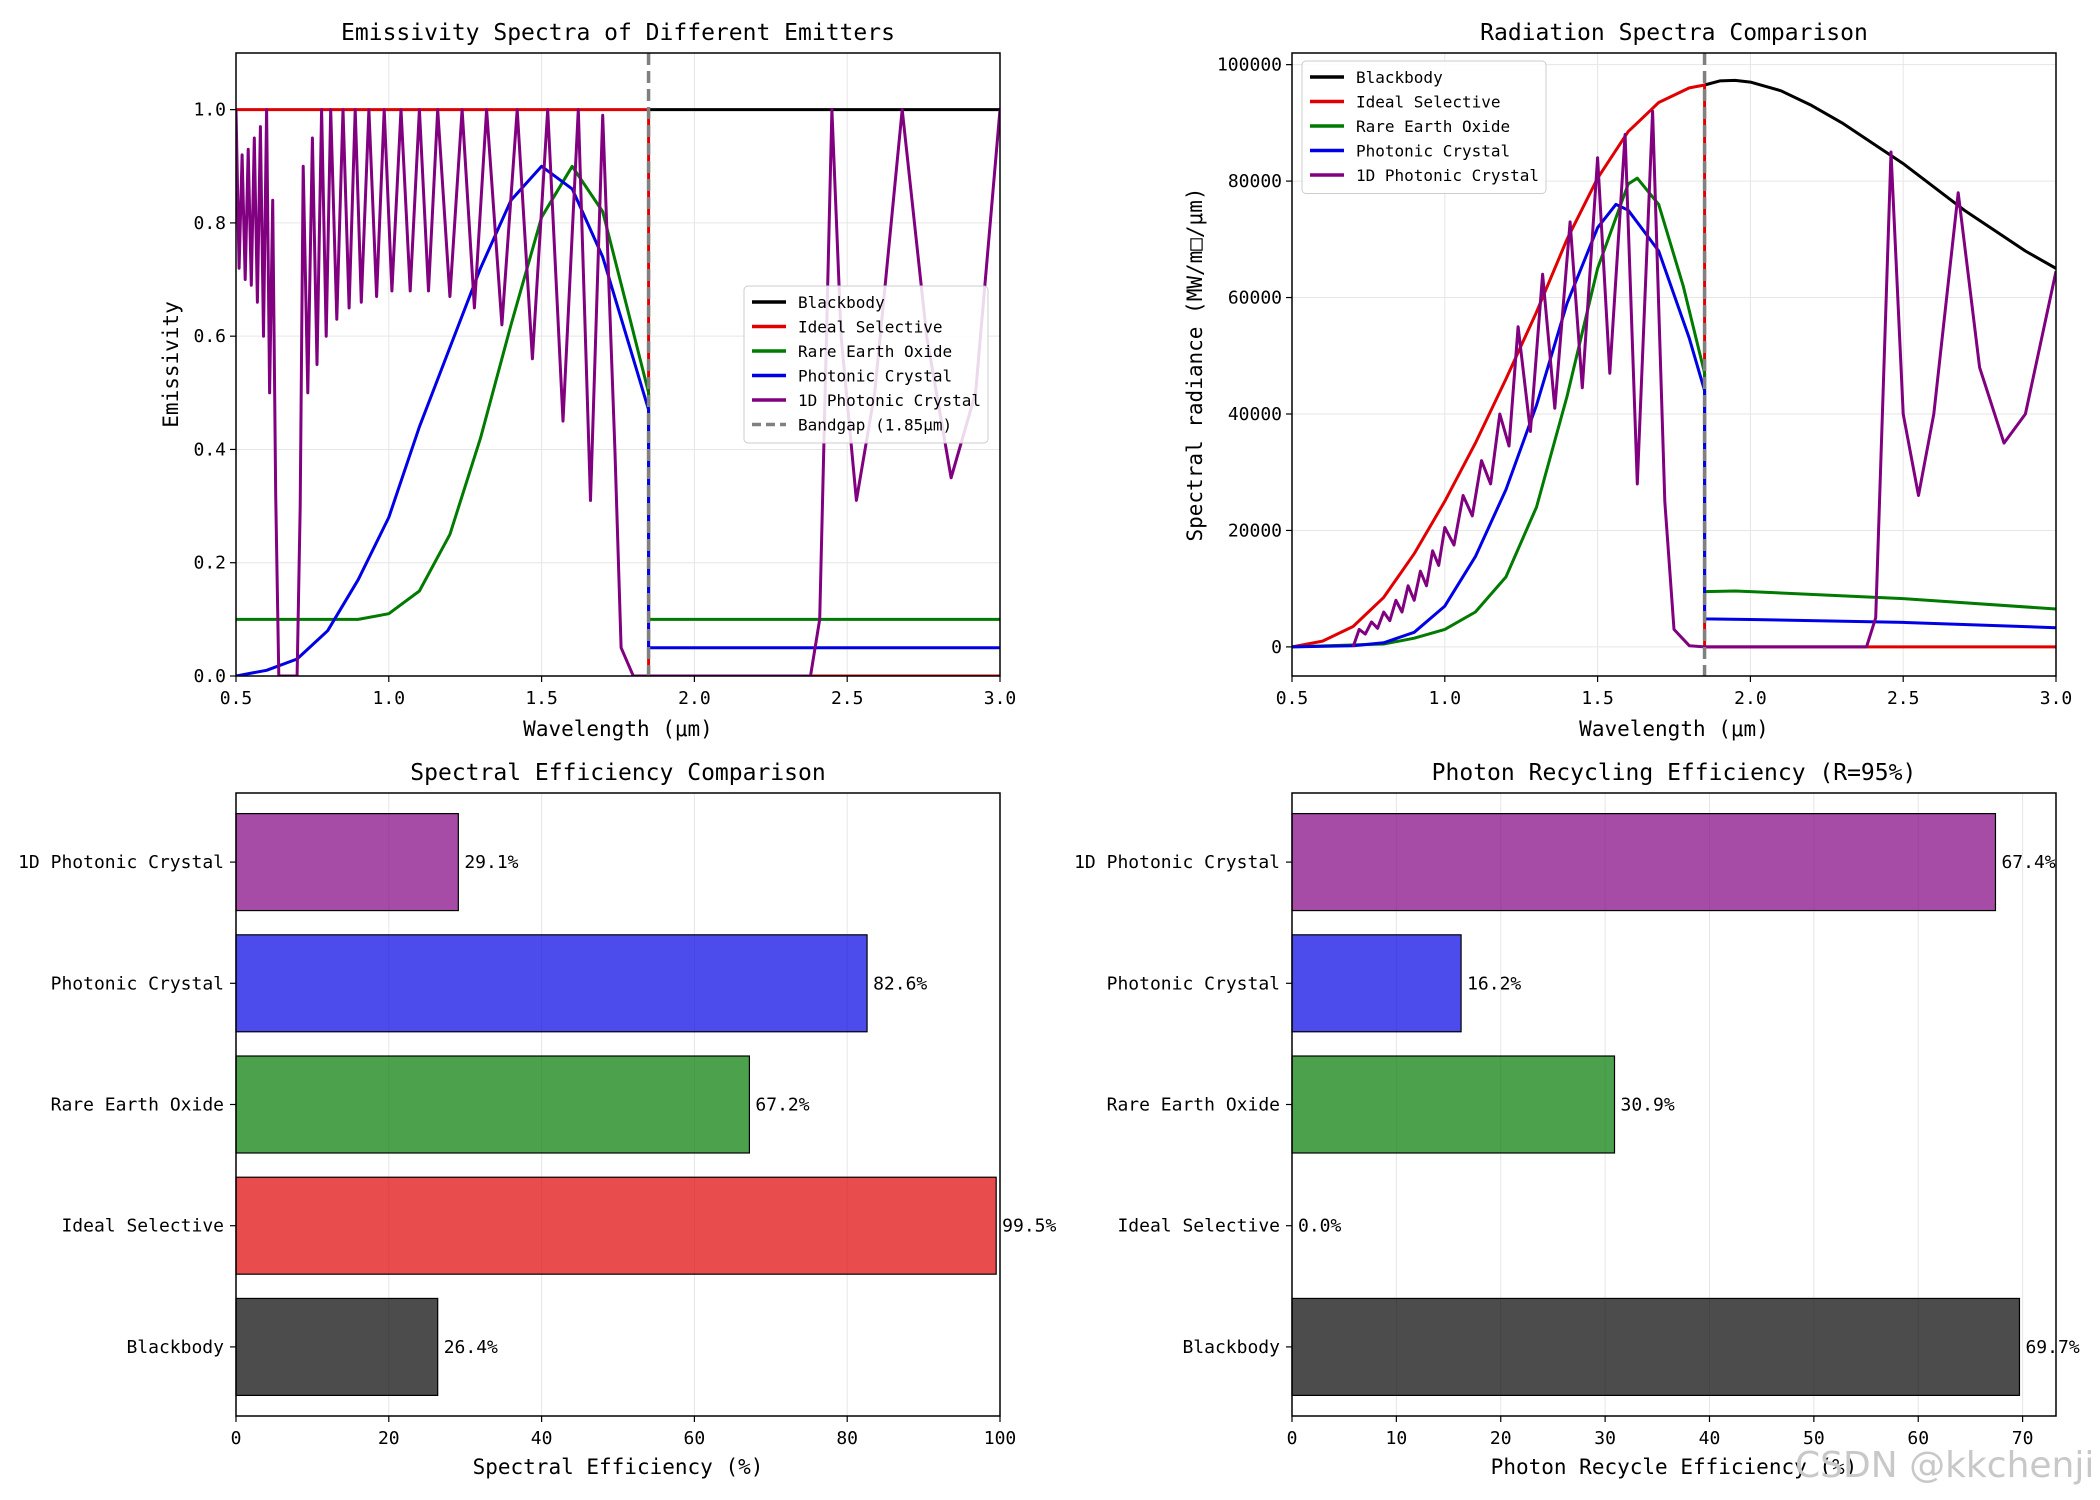  I want to click on x-tick-label: 50, so click(1814, 1438).